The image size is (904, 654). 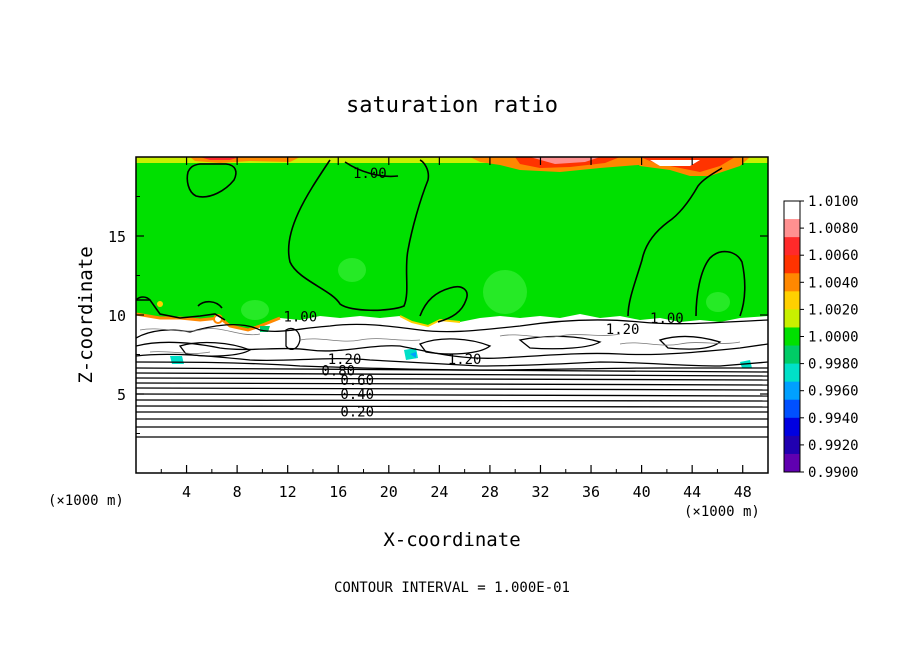 I want to click on colorbar-tick-label: 0.9900, so click(x=833, y=473).